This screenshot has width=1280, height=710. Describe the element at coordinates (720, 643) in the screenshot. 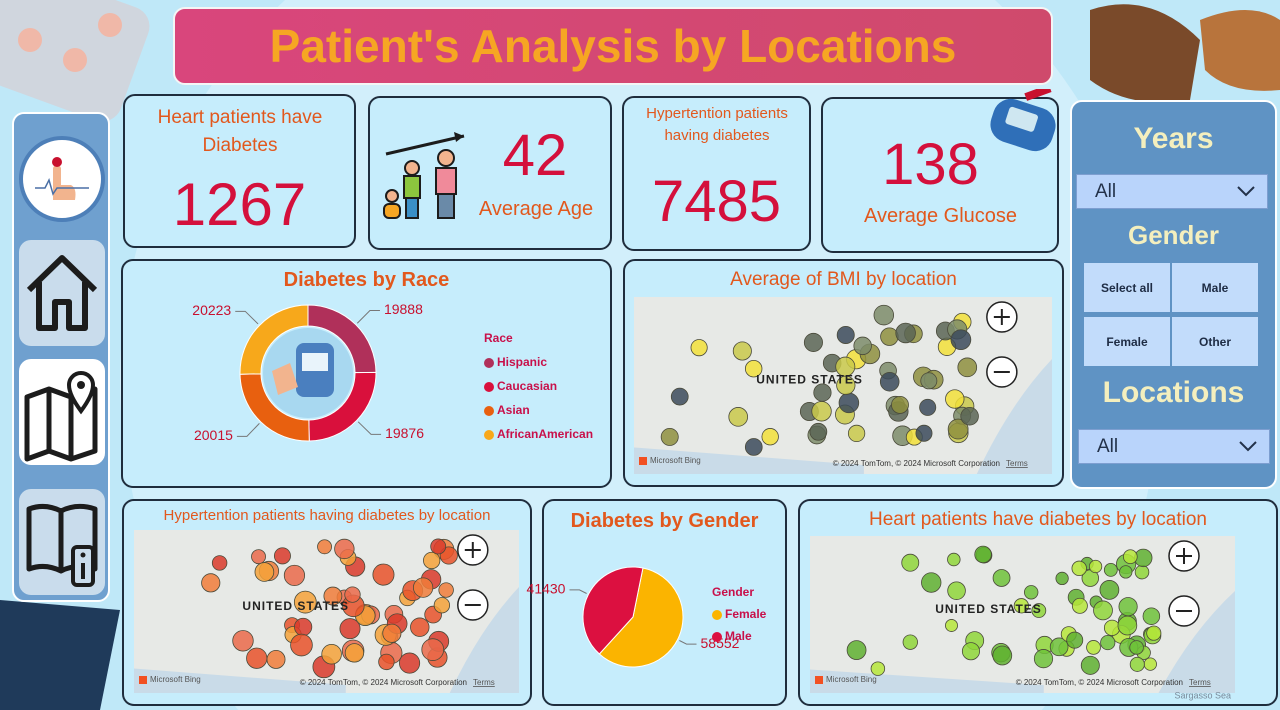

I see `data-label: 58552` at that location.